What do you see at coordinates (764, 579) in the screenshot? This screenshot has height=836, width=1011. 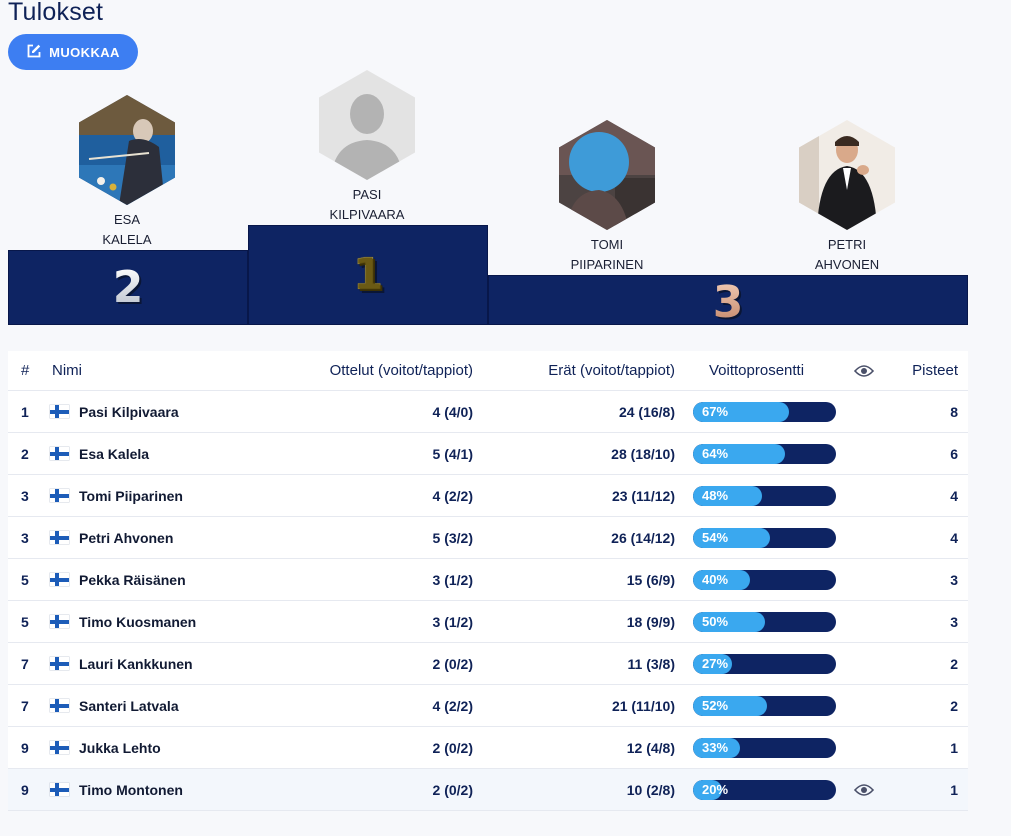 I see `win-percentage-bar: 40%` at bounding box center [764, 579].